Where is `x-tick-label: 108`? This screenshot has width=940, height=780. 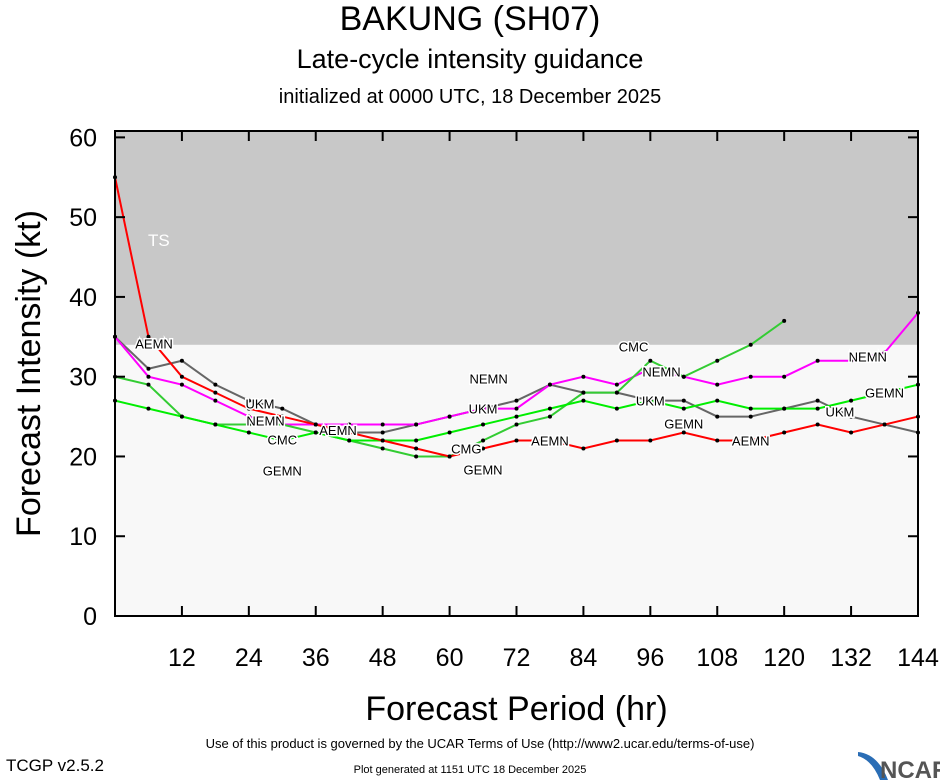 x-tick-label: 108 is located at coordinates (717, 658).